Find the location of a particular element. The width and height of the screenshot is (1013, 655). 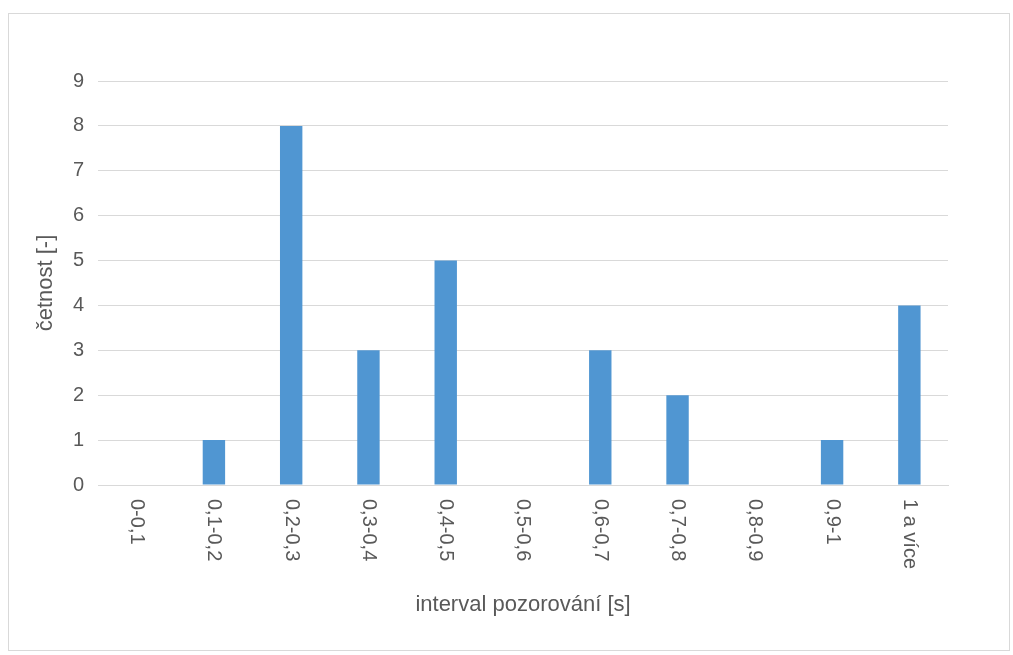

x-tick-label: 0,8-0,9 is located at coordinates (756, 530).